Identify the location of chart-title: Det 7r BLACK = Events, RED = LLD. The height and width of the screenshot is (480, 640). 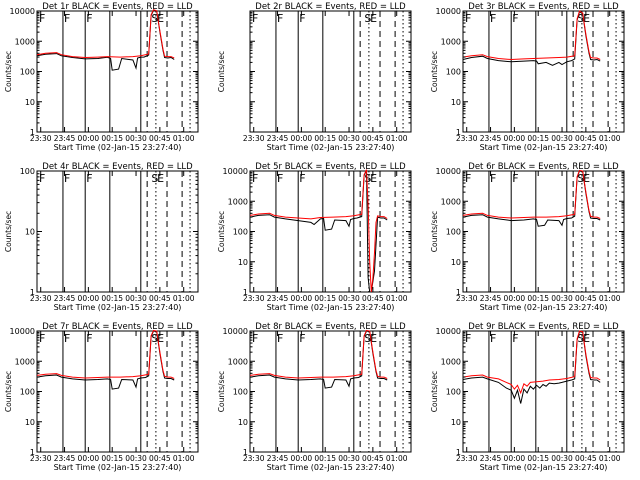
(117, 327).